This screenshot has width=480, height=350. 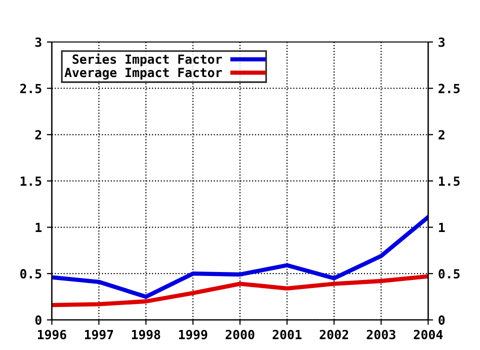 What do you see at coordinates (38, 135) in the screenshot?
I see `y-tick-label: 2` at bounding box center [38, 135].